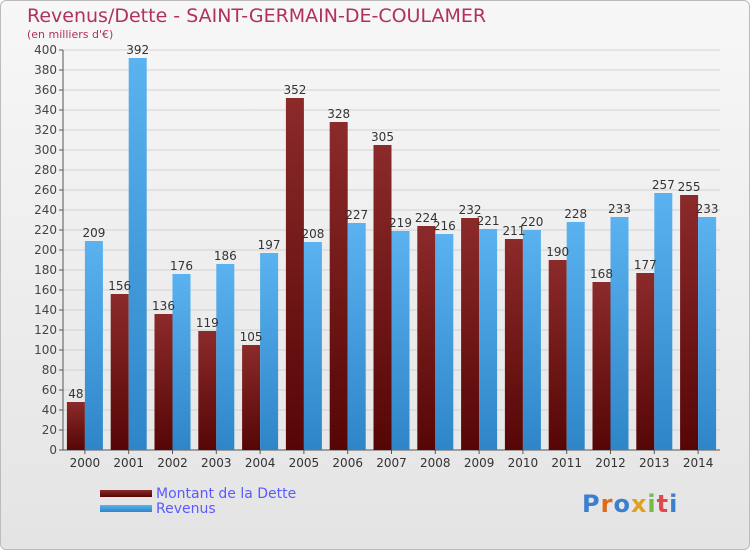 The image size is (750, 550). I want to click on y-tick-label-380: 380, so click(45, 70).